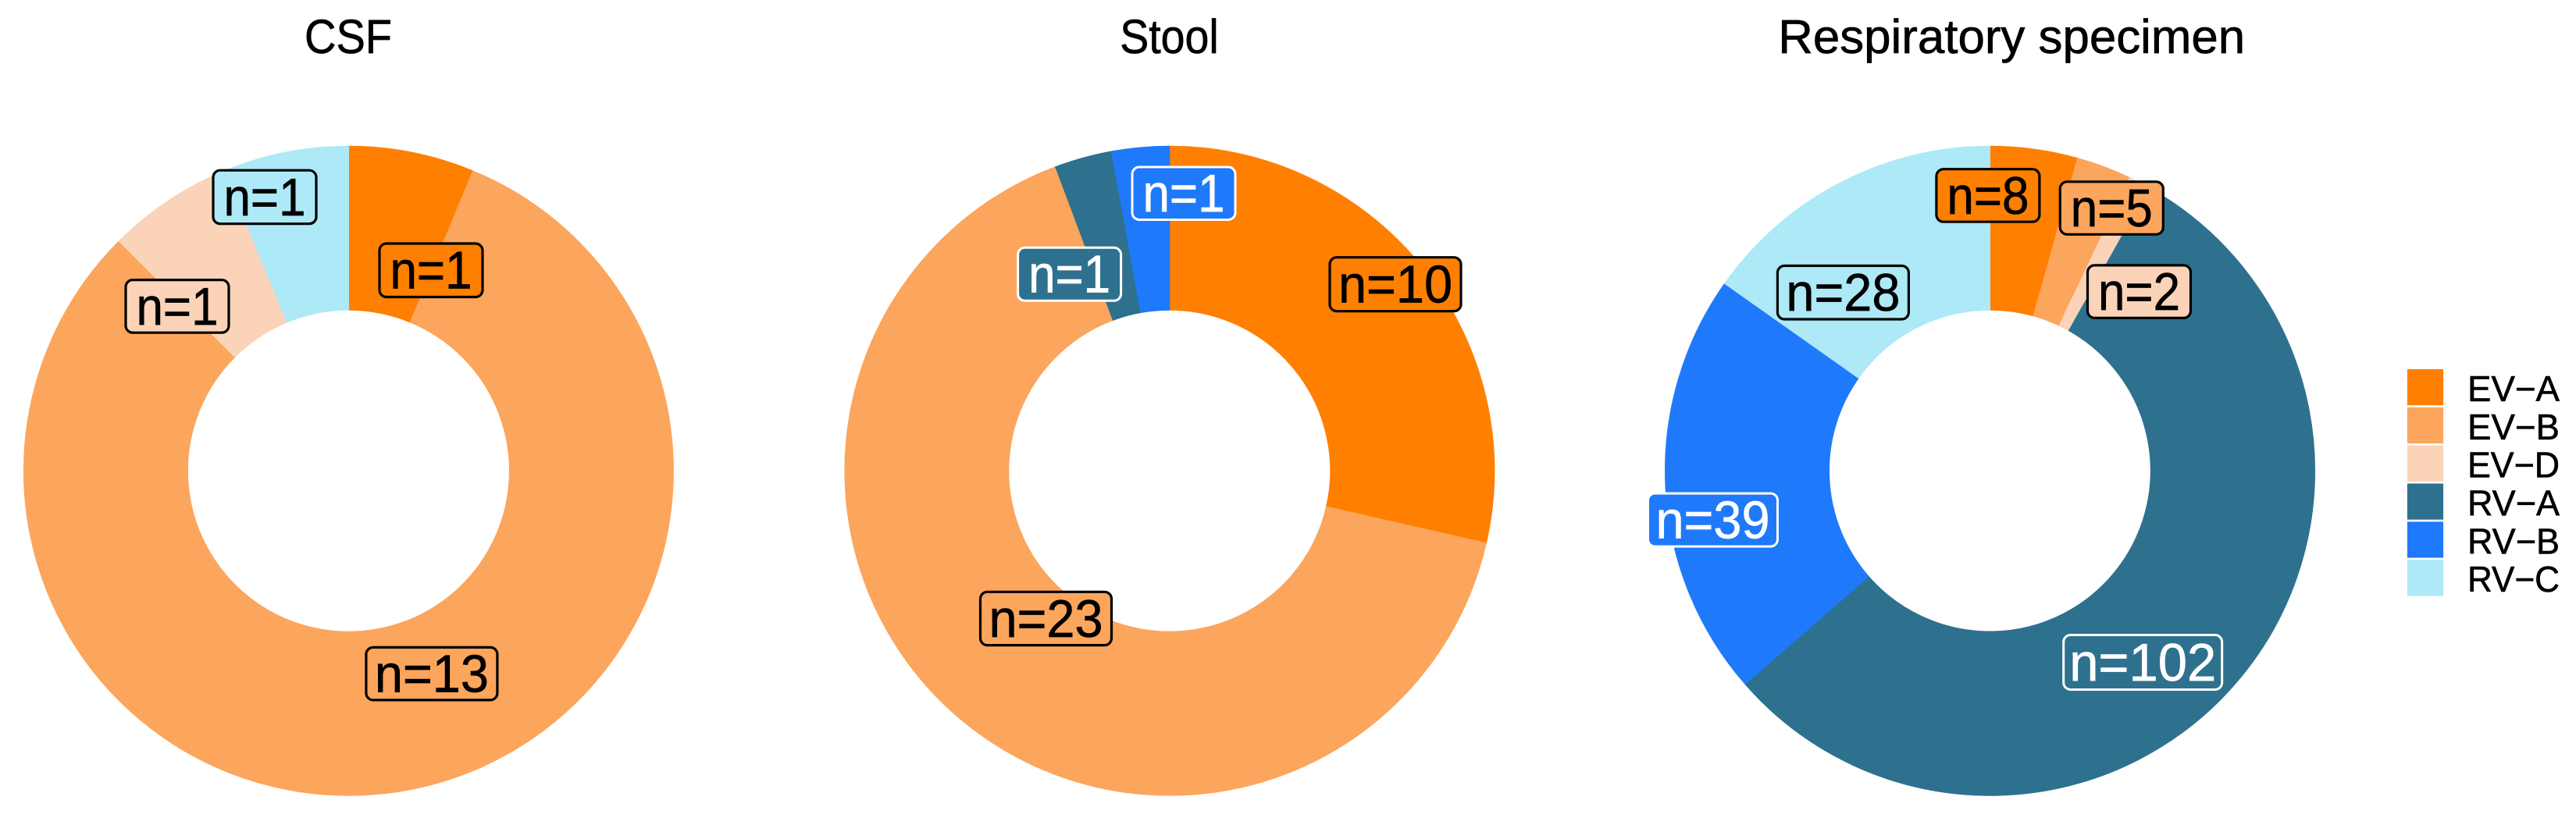 This screenshot has width=2576, height=818. What do you see at coordinates (2011, 37) in the screenshot?
I see `svg-text: Respiratory specimen` at bounding box center [2011, 37].